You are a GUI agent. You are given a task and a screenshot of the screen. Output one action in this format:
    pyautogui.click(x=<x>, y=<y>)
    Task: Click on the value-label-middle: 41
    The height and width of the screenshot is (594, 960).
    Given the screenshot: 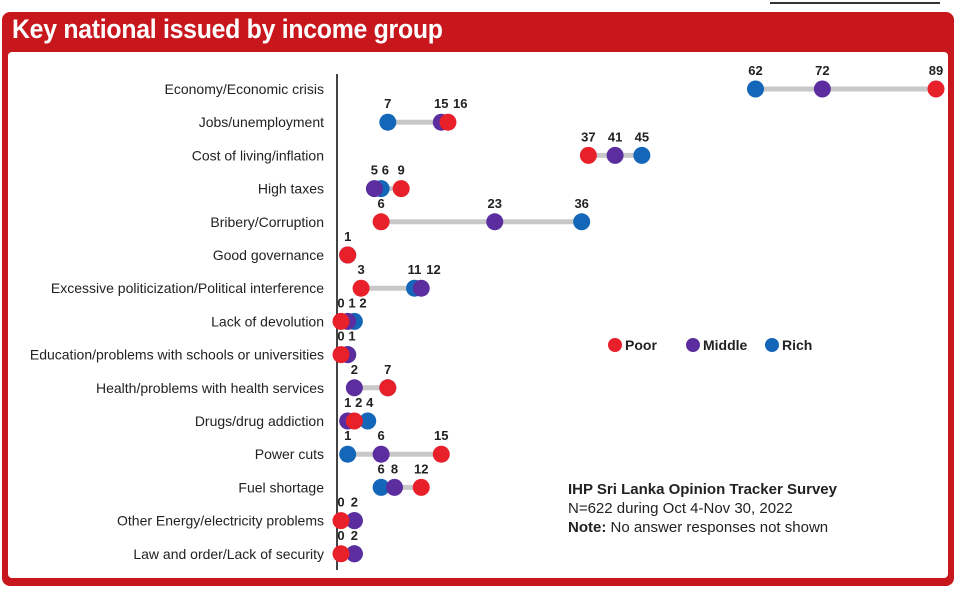 What is the action you would take?
    pyautogui.click(x=615, y=136)
    